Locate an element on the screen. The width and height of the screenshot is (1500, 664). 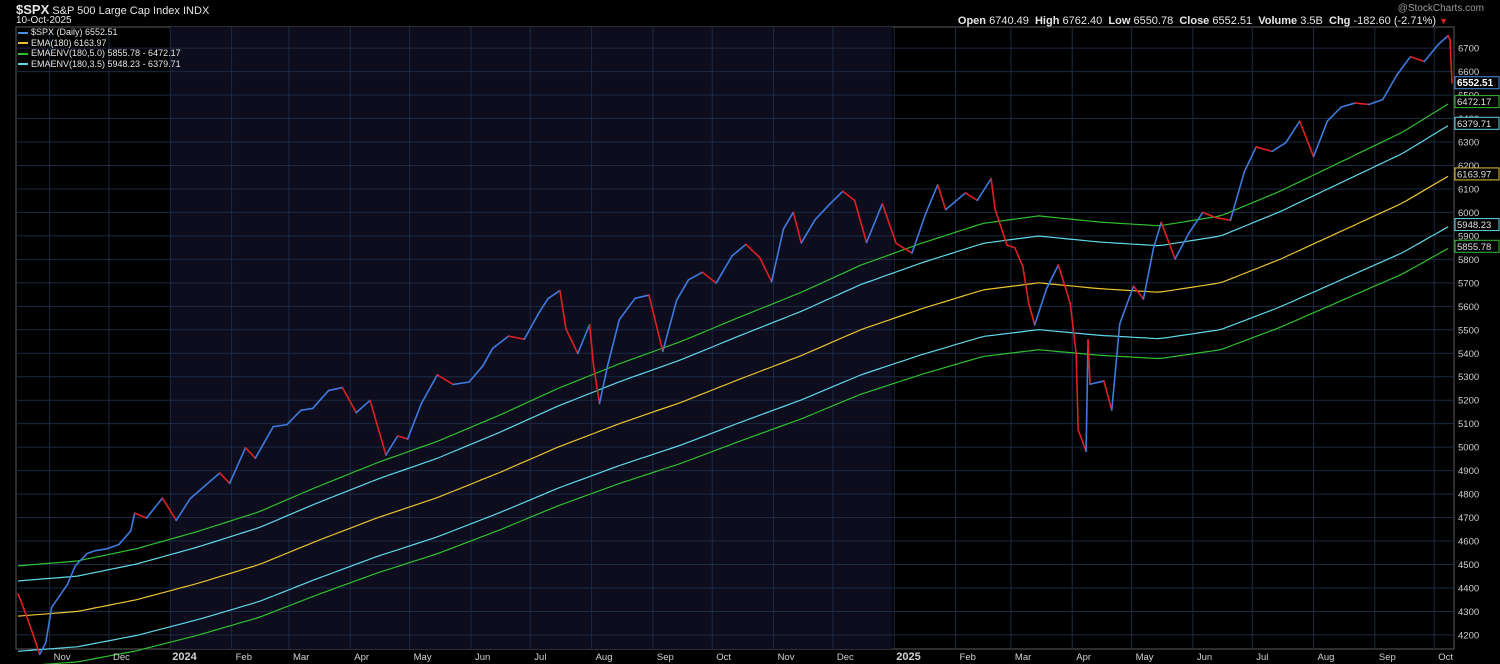
y-tick-label: 5900 is located at coordinates (1468, 236).